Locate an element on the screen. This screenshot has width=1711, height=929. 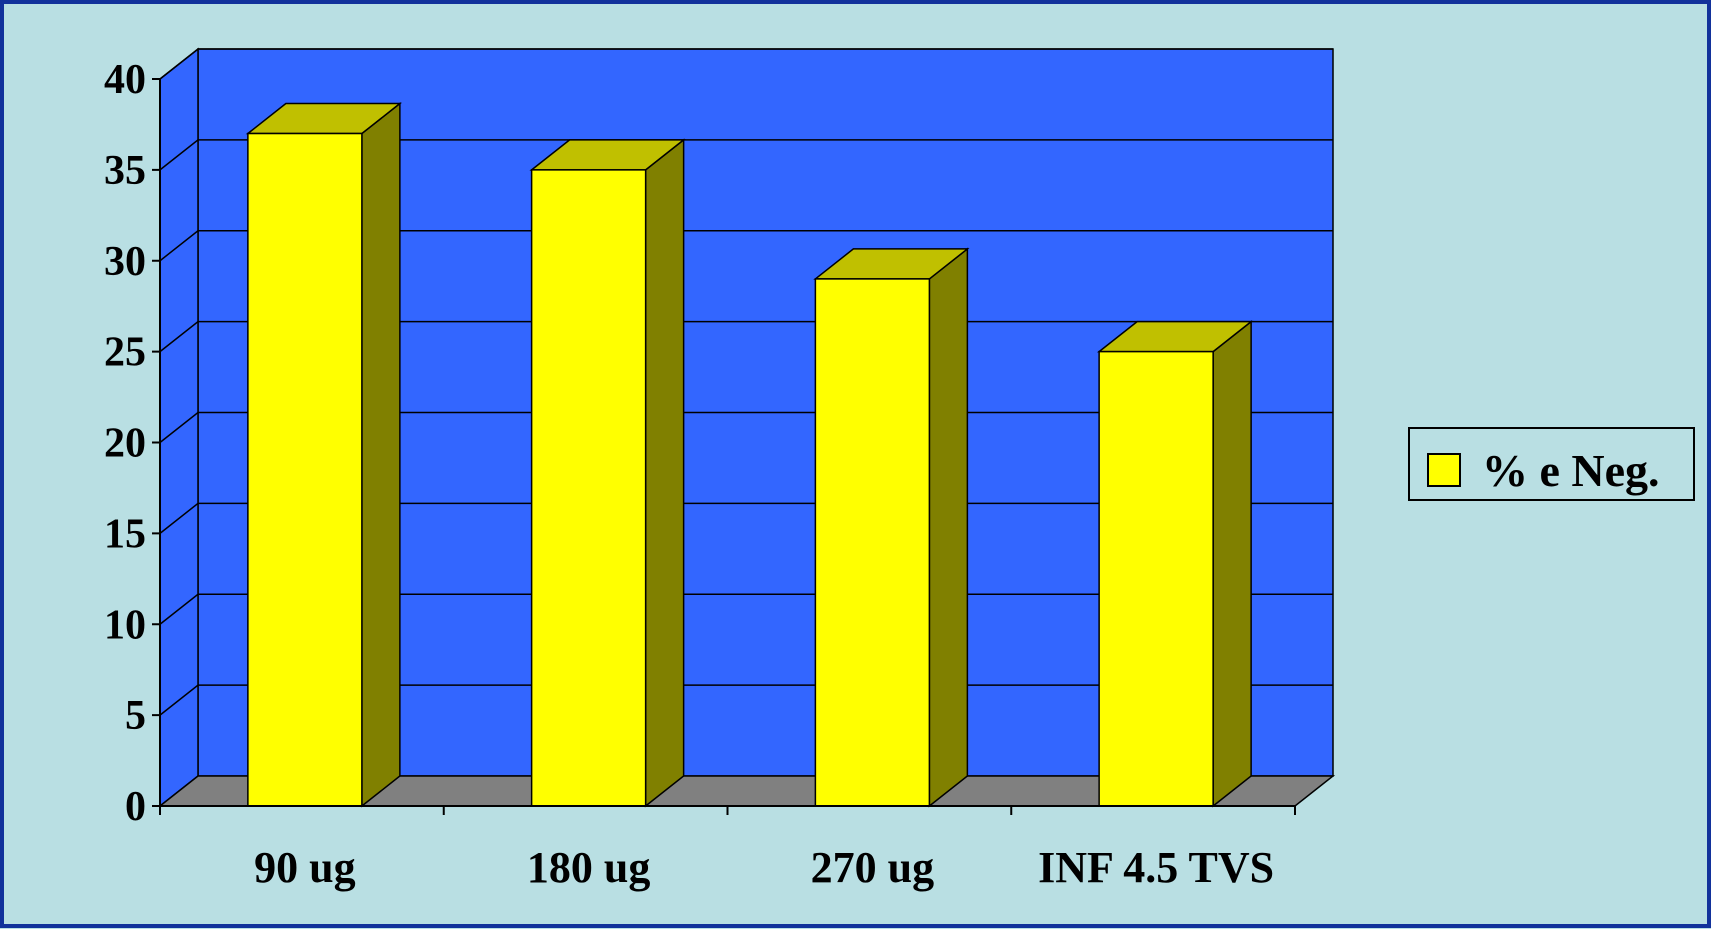
y-tick-label: 30 is located at coordinates (125, 262).